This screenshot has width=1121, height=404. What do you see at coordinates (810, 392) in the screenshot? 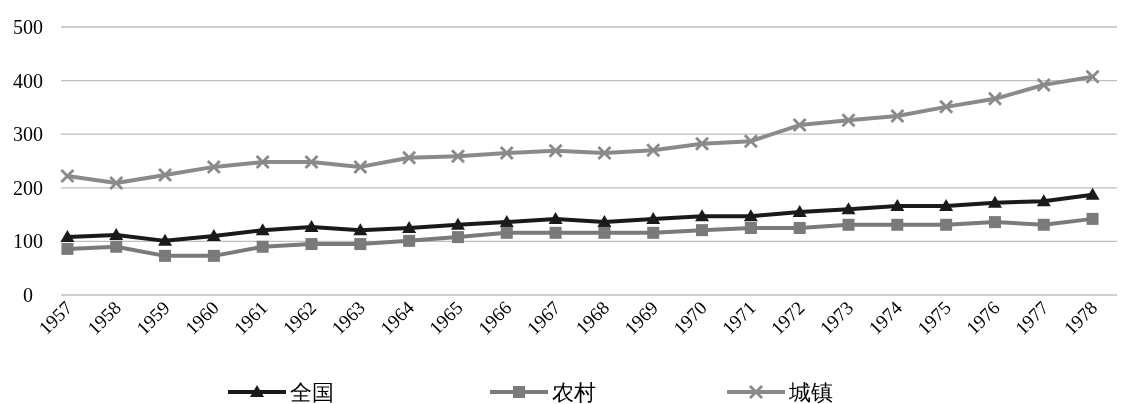
I see `legend-label: 城镇` at bounding box center [810, 392].